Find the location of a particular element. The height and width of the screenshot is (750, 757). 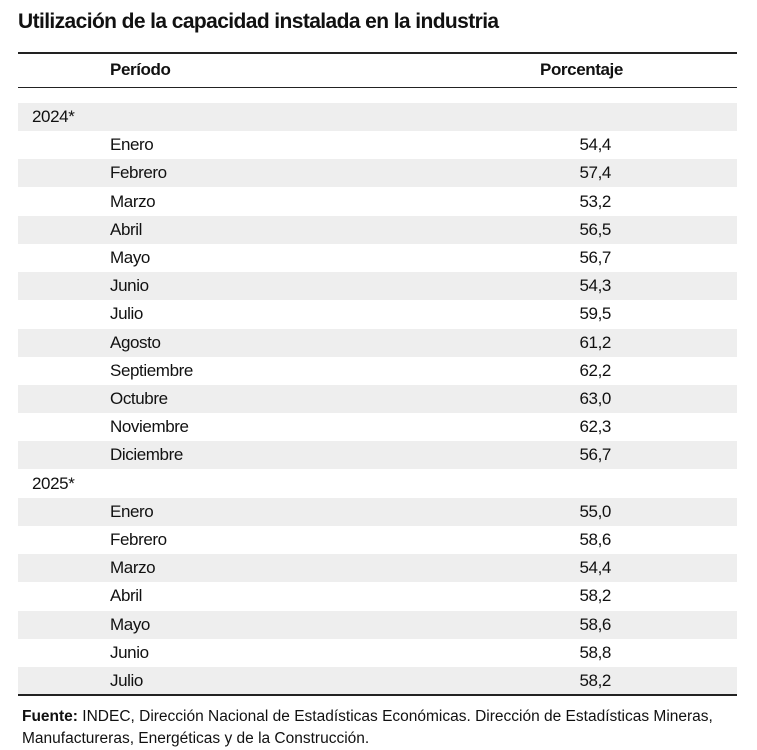

percent-cell: 56,5 is located at coordinates (595, 229).